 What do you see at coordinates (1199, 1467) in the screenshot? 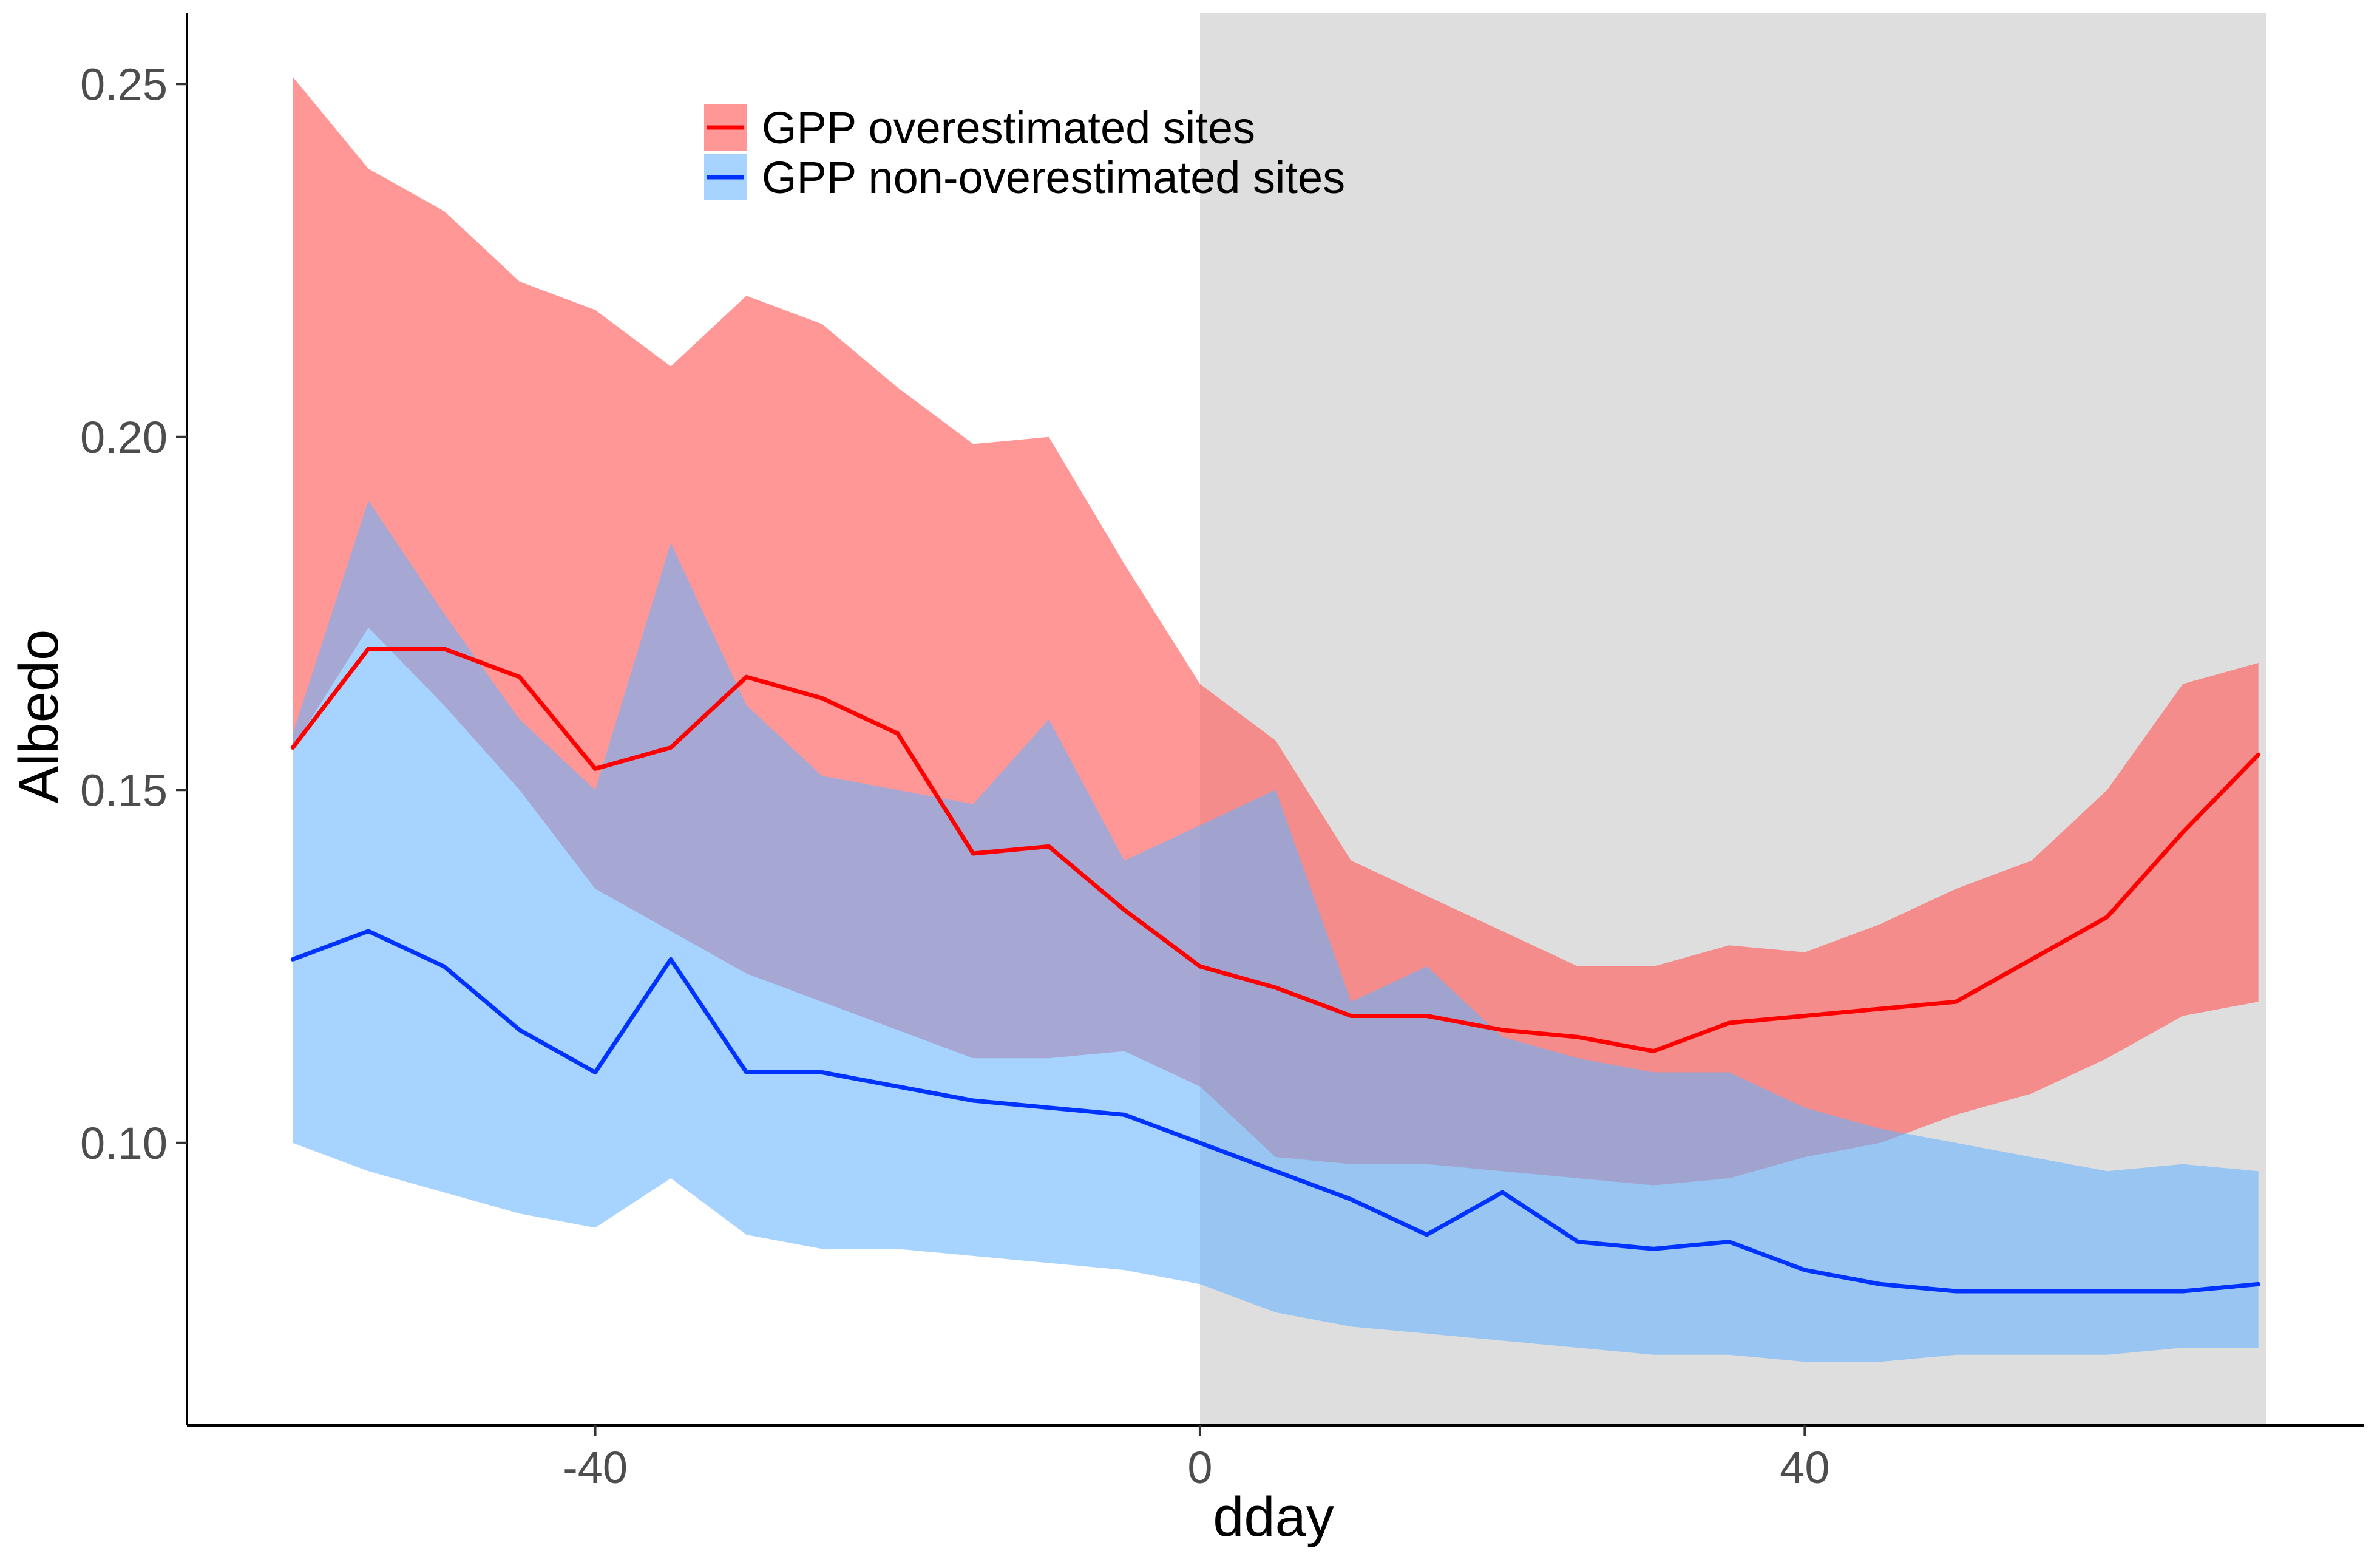
I see `x-tick-label: 0` at bounding box center [1199, 1467].